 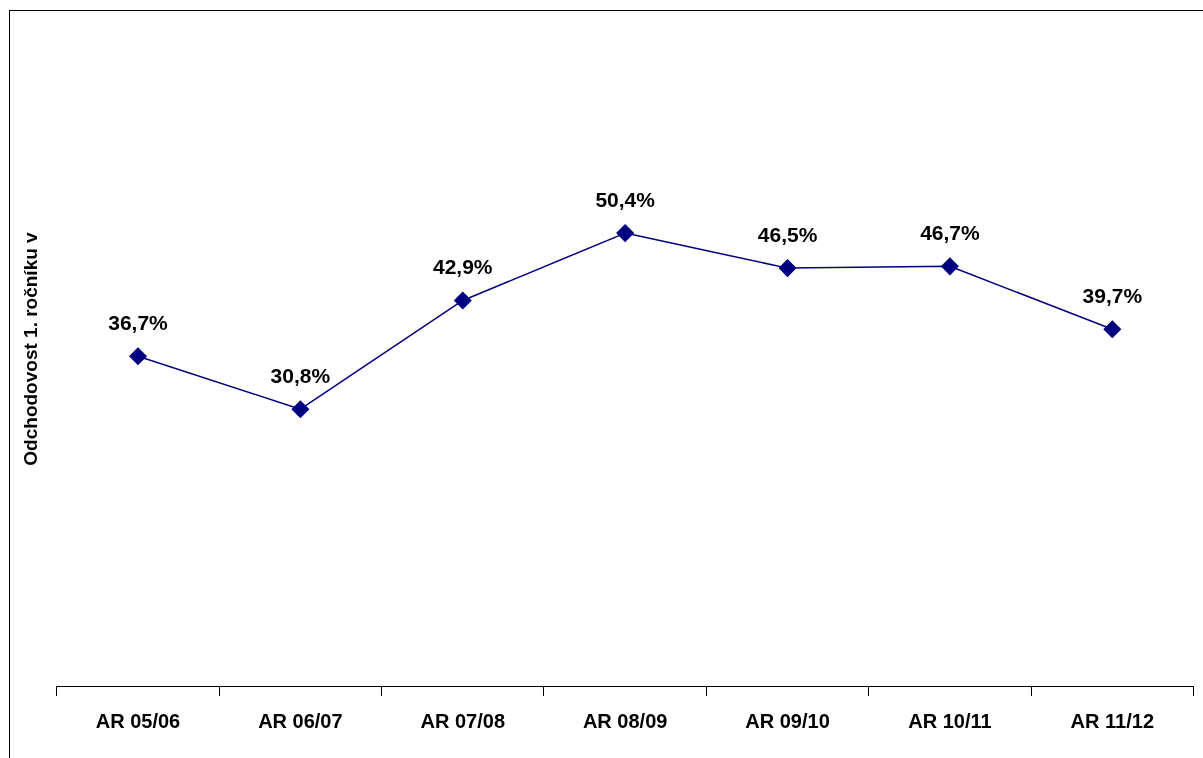 I want to click on x-tick-label: AR 08/09, so click(x=625, y=720).